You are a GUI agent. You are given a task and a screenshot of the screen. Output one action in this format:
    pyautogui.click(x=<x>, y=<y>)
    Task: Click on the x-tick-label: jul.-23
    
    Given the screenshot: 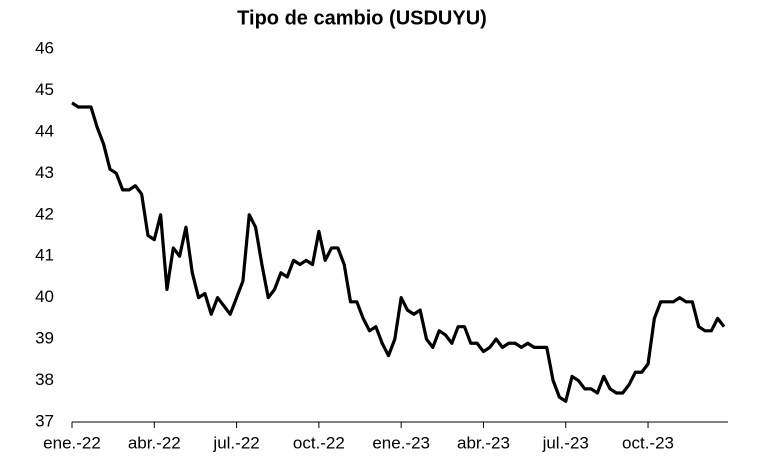 What is the action you would take?
    pyautogui.click(x=565, y=442)
    